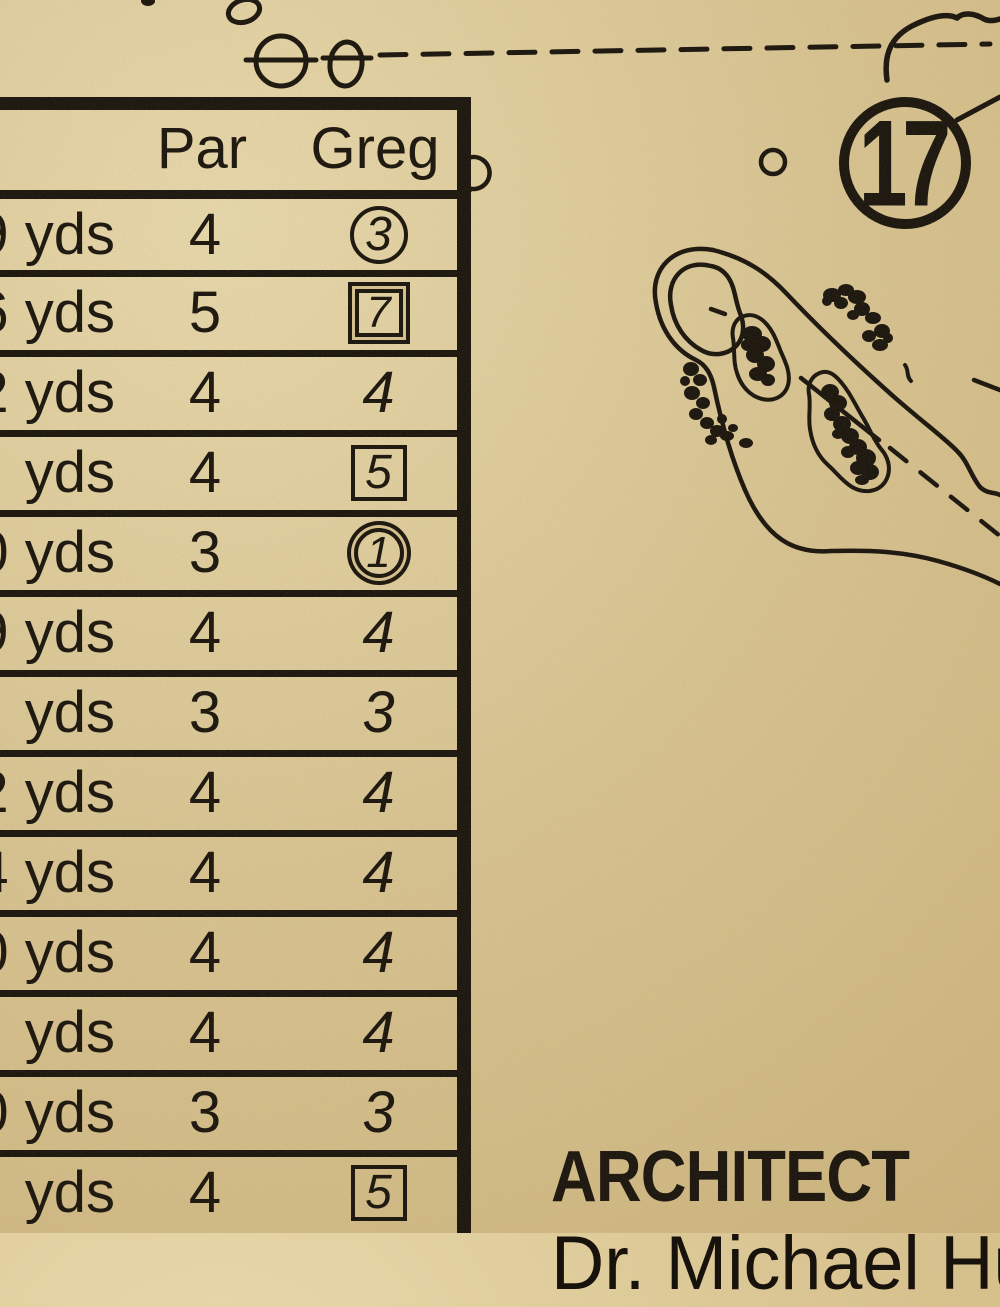 The width and height of the screenshot is (1000, 1307). I want to click on player-score-cell: 1, so click(378, 552).